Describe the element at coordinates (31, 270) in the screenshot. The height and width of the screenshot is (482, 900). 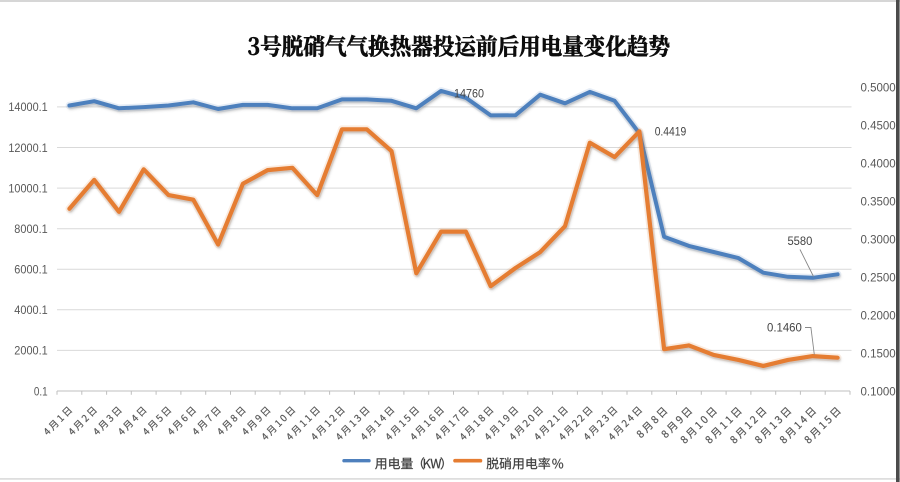
I see `svg-text: 6000.1` at that location.